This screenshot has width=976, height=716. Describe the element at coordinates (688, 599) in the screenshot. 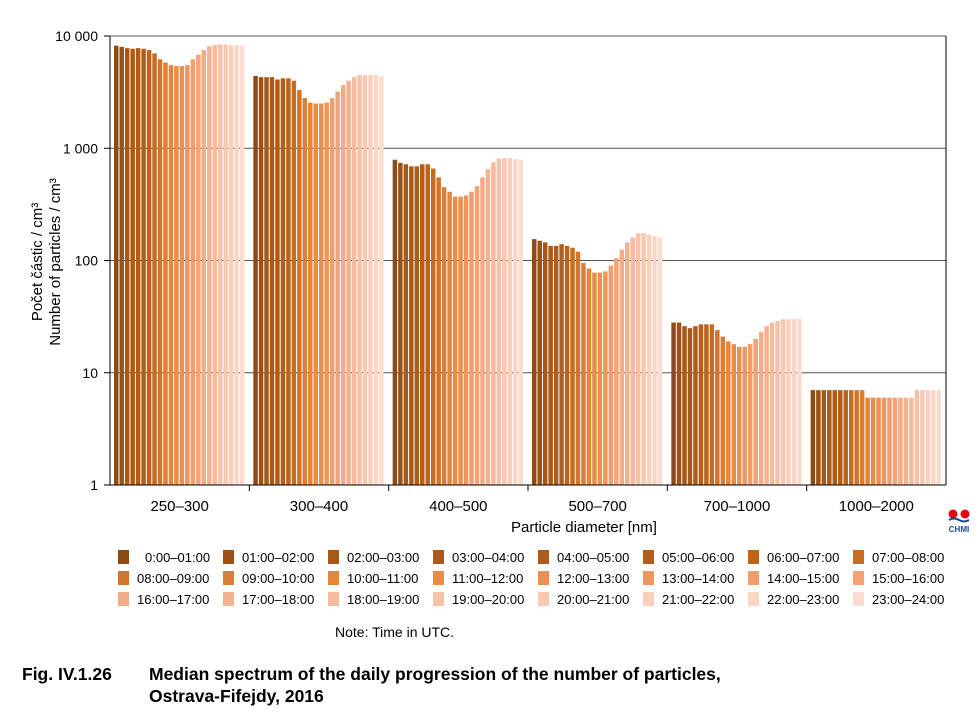

I see `legend-item: 21:00–22:00` at that location.